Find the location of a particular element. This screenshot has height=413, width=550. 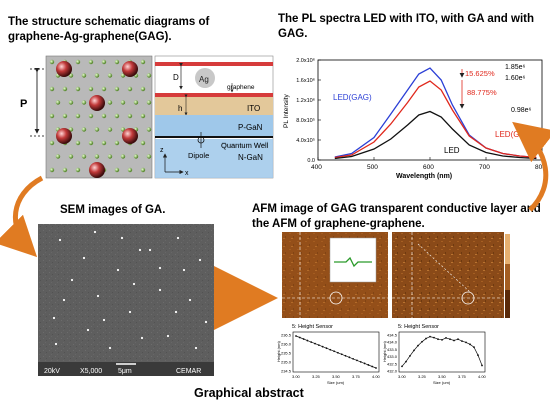

arrow-right-curve is located at coordinates (531, 166).